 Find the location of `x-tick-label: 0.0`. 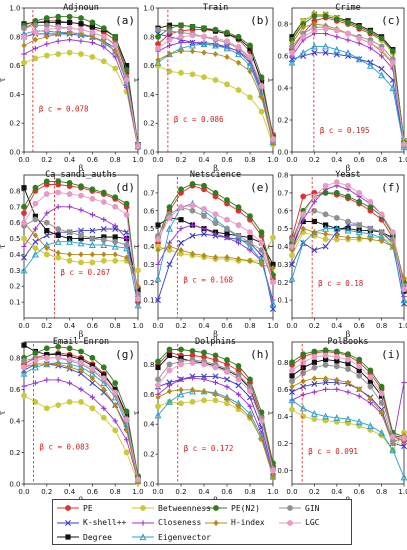

x-tick-label: 0.0 is located at coordinates (157, 492).